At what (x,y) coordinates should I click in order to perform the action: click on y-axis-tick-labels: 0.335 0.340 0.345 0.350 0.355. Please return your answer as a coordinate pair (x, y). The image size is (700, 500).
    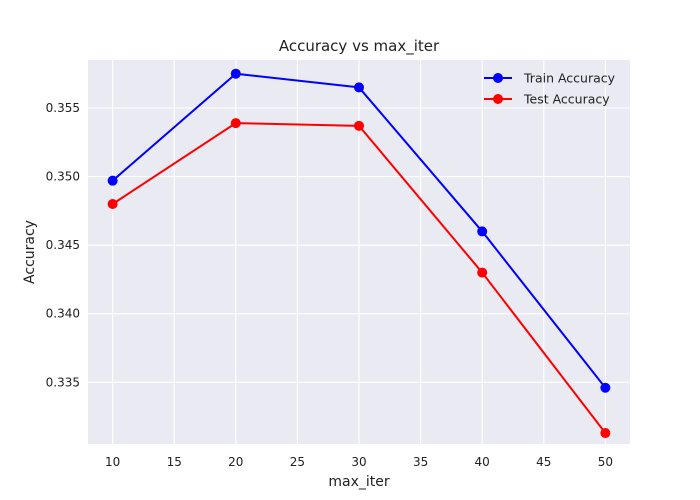
    Looking at the image, I should click on (63, 245).